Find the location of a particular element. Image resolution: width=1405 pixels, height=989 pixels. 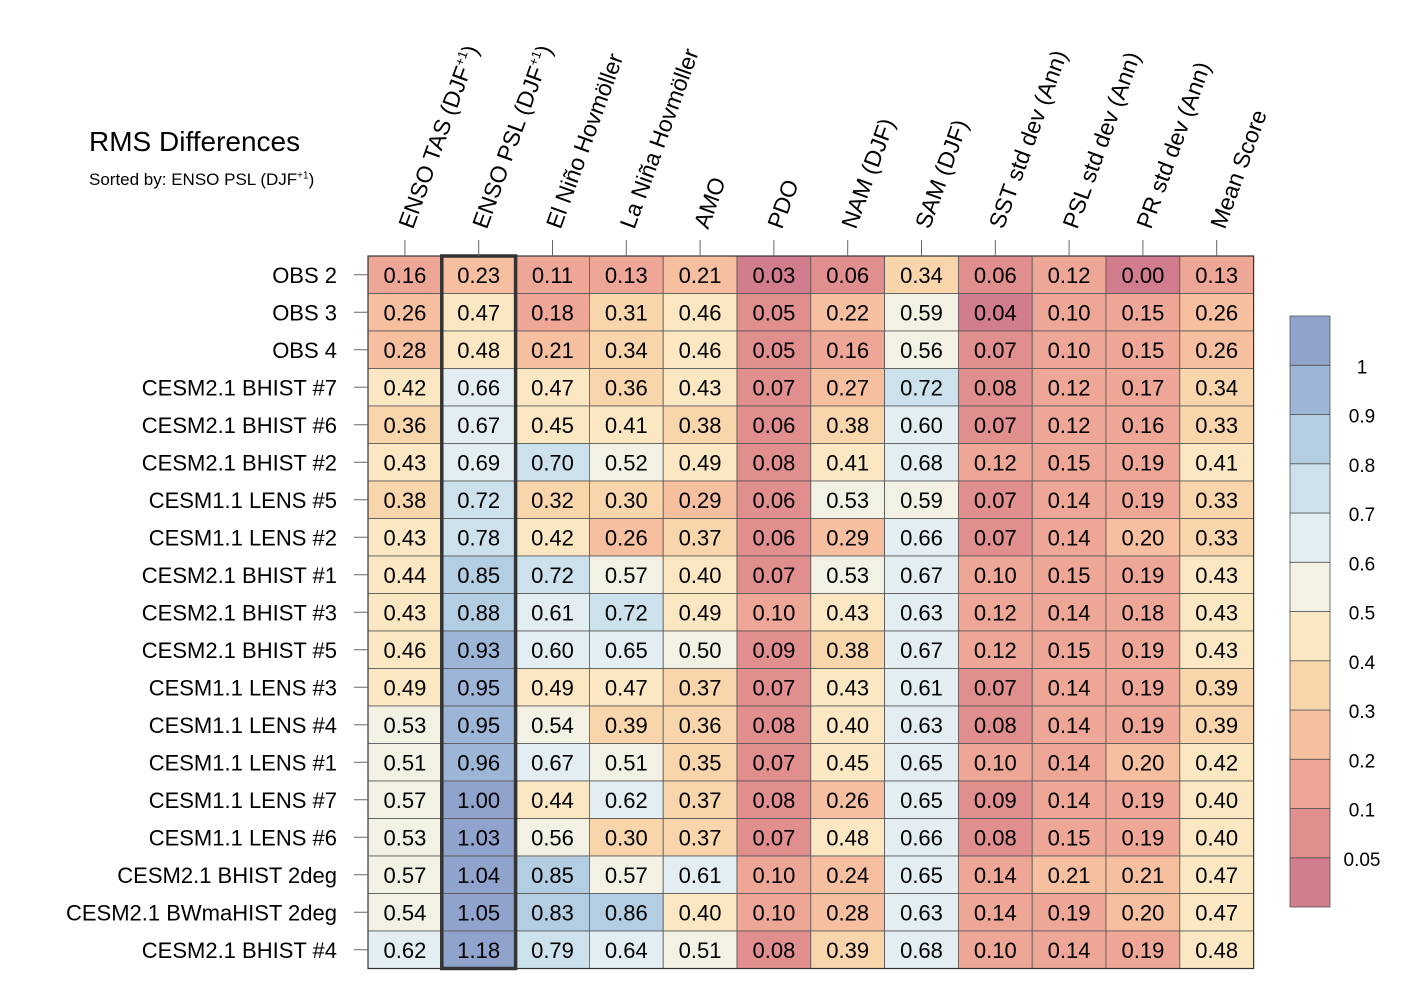

cell-value: 0.05 is located at coordinates (773, 312).